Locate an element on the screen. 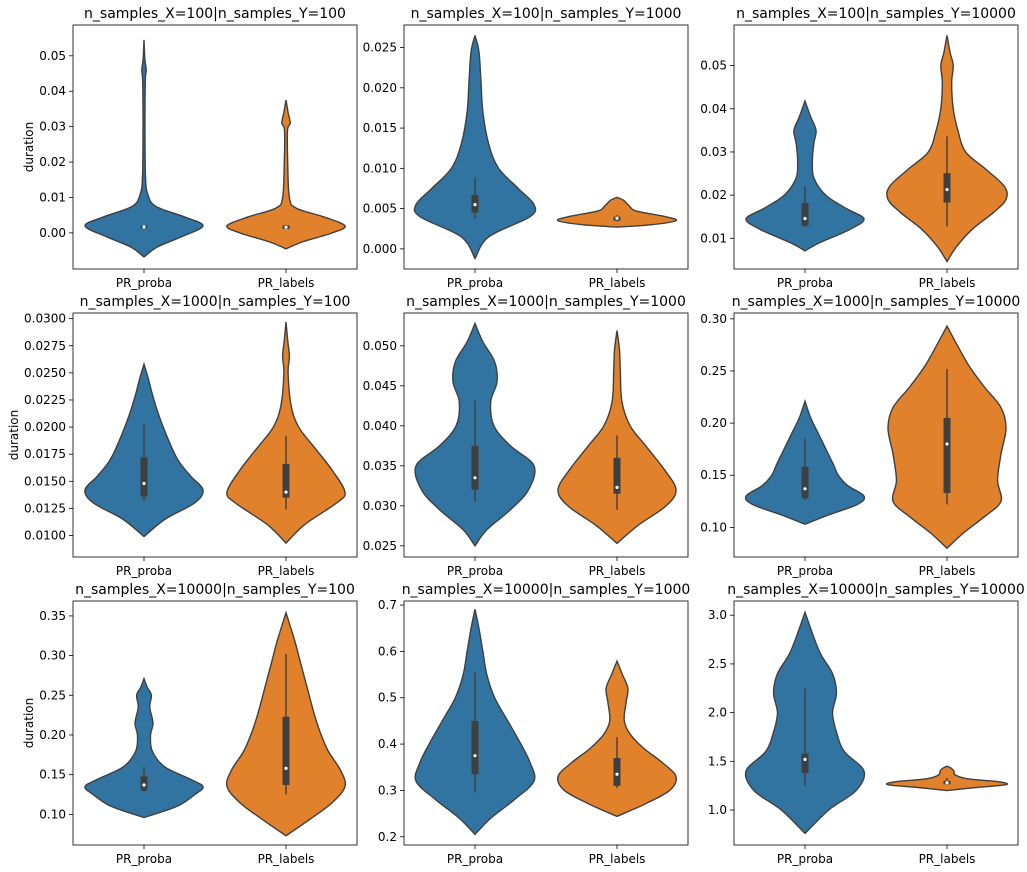 The image size is (1027, 872). y-tick-label: 0.045 is located at coordinates (380, 386).